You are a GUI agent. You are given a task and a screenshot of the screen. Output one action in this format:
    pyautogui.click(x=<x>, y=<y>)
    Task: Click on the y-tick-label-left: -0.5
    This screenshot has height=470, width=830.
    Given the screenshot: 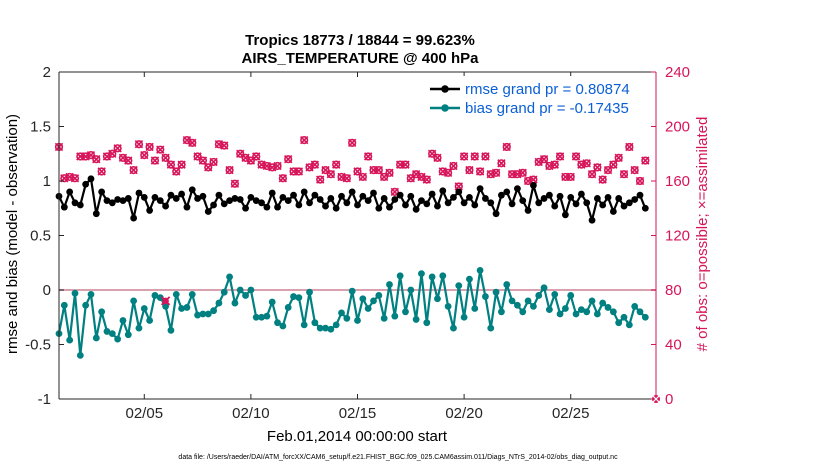 What is the action you would take?
    pyautogui.click(x=38, y=345)
    